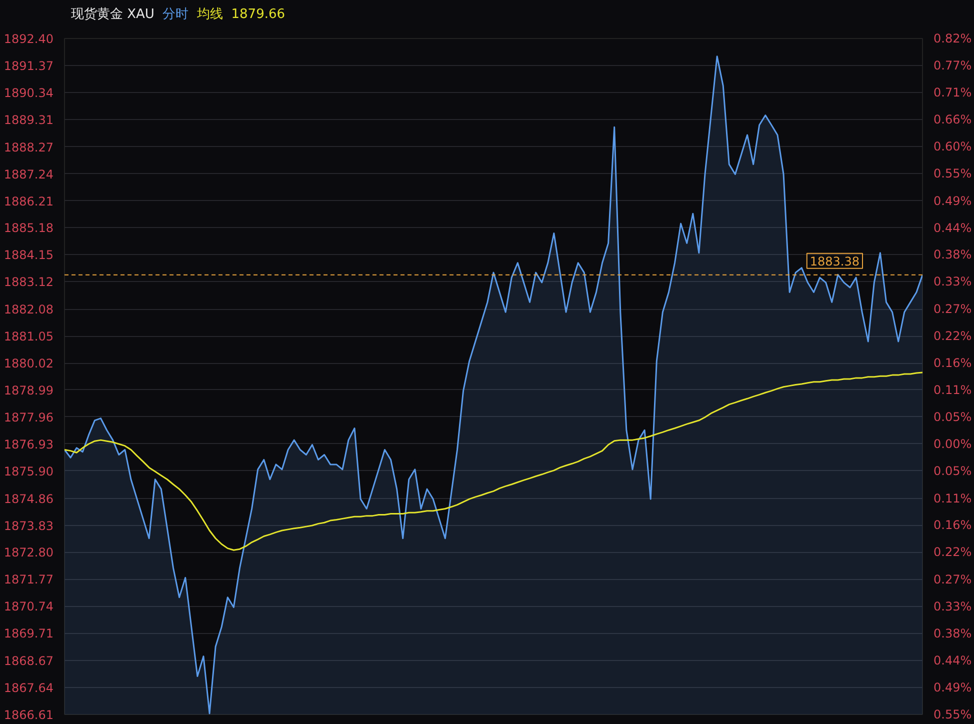 Image resolution: width=974 pixels, height=724 pixels. I want to click on y-tick-label: 1866.61, so click(29, 715).